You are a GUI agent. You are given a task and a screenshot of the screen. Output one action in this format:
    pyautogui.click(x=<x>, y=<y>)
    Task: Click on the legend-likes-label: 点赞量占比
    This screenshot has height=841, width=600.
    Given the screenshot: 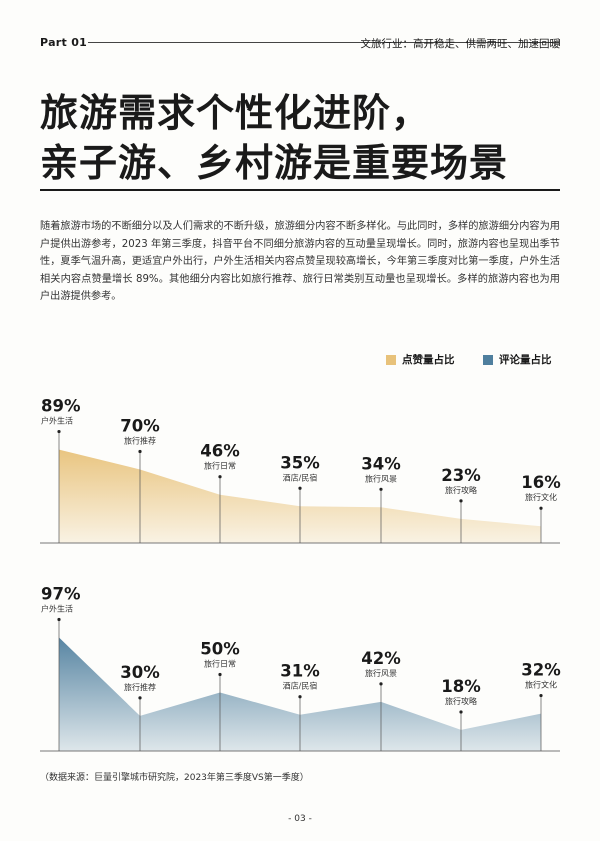 What is the action you would take?
    pyautogui.click(x=428, y=360)
    